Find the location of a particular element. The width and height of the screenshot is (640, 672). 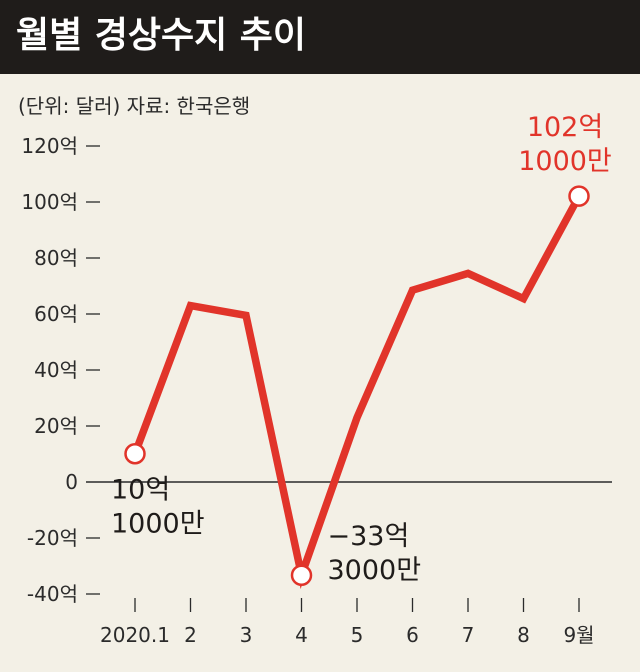

y-tick-label: -20억 is located at coordinates (52, 538).